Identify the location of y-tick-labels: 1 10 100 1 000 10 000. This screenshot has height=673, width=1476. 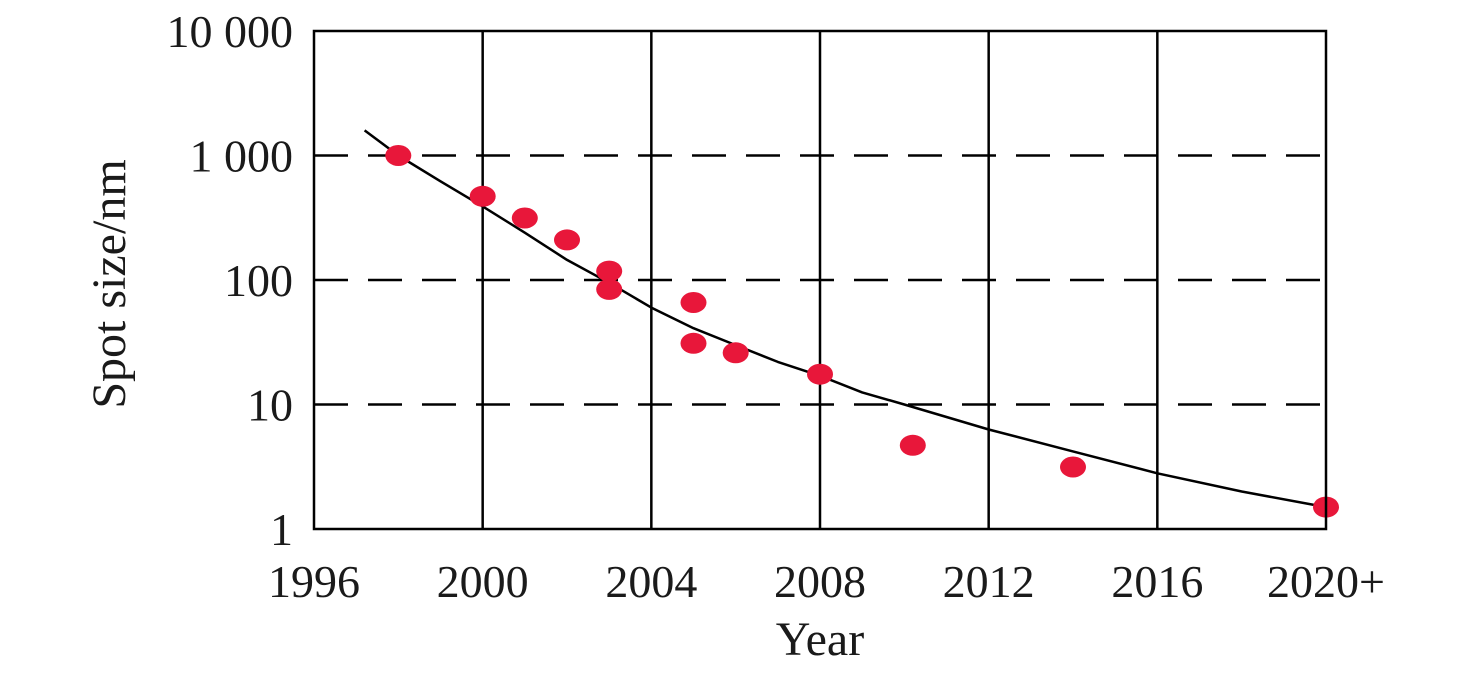
(230, 280).